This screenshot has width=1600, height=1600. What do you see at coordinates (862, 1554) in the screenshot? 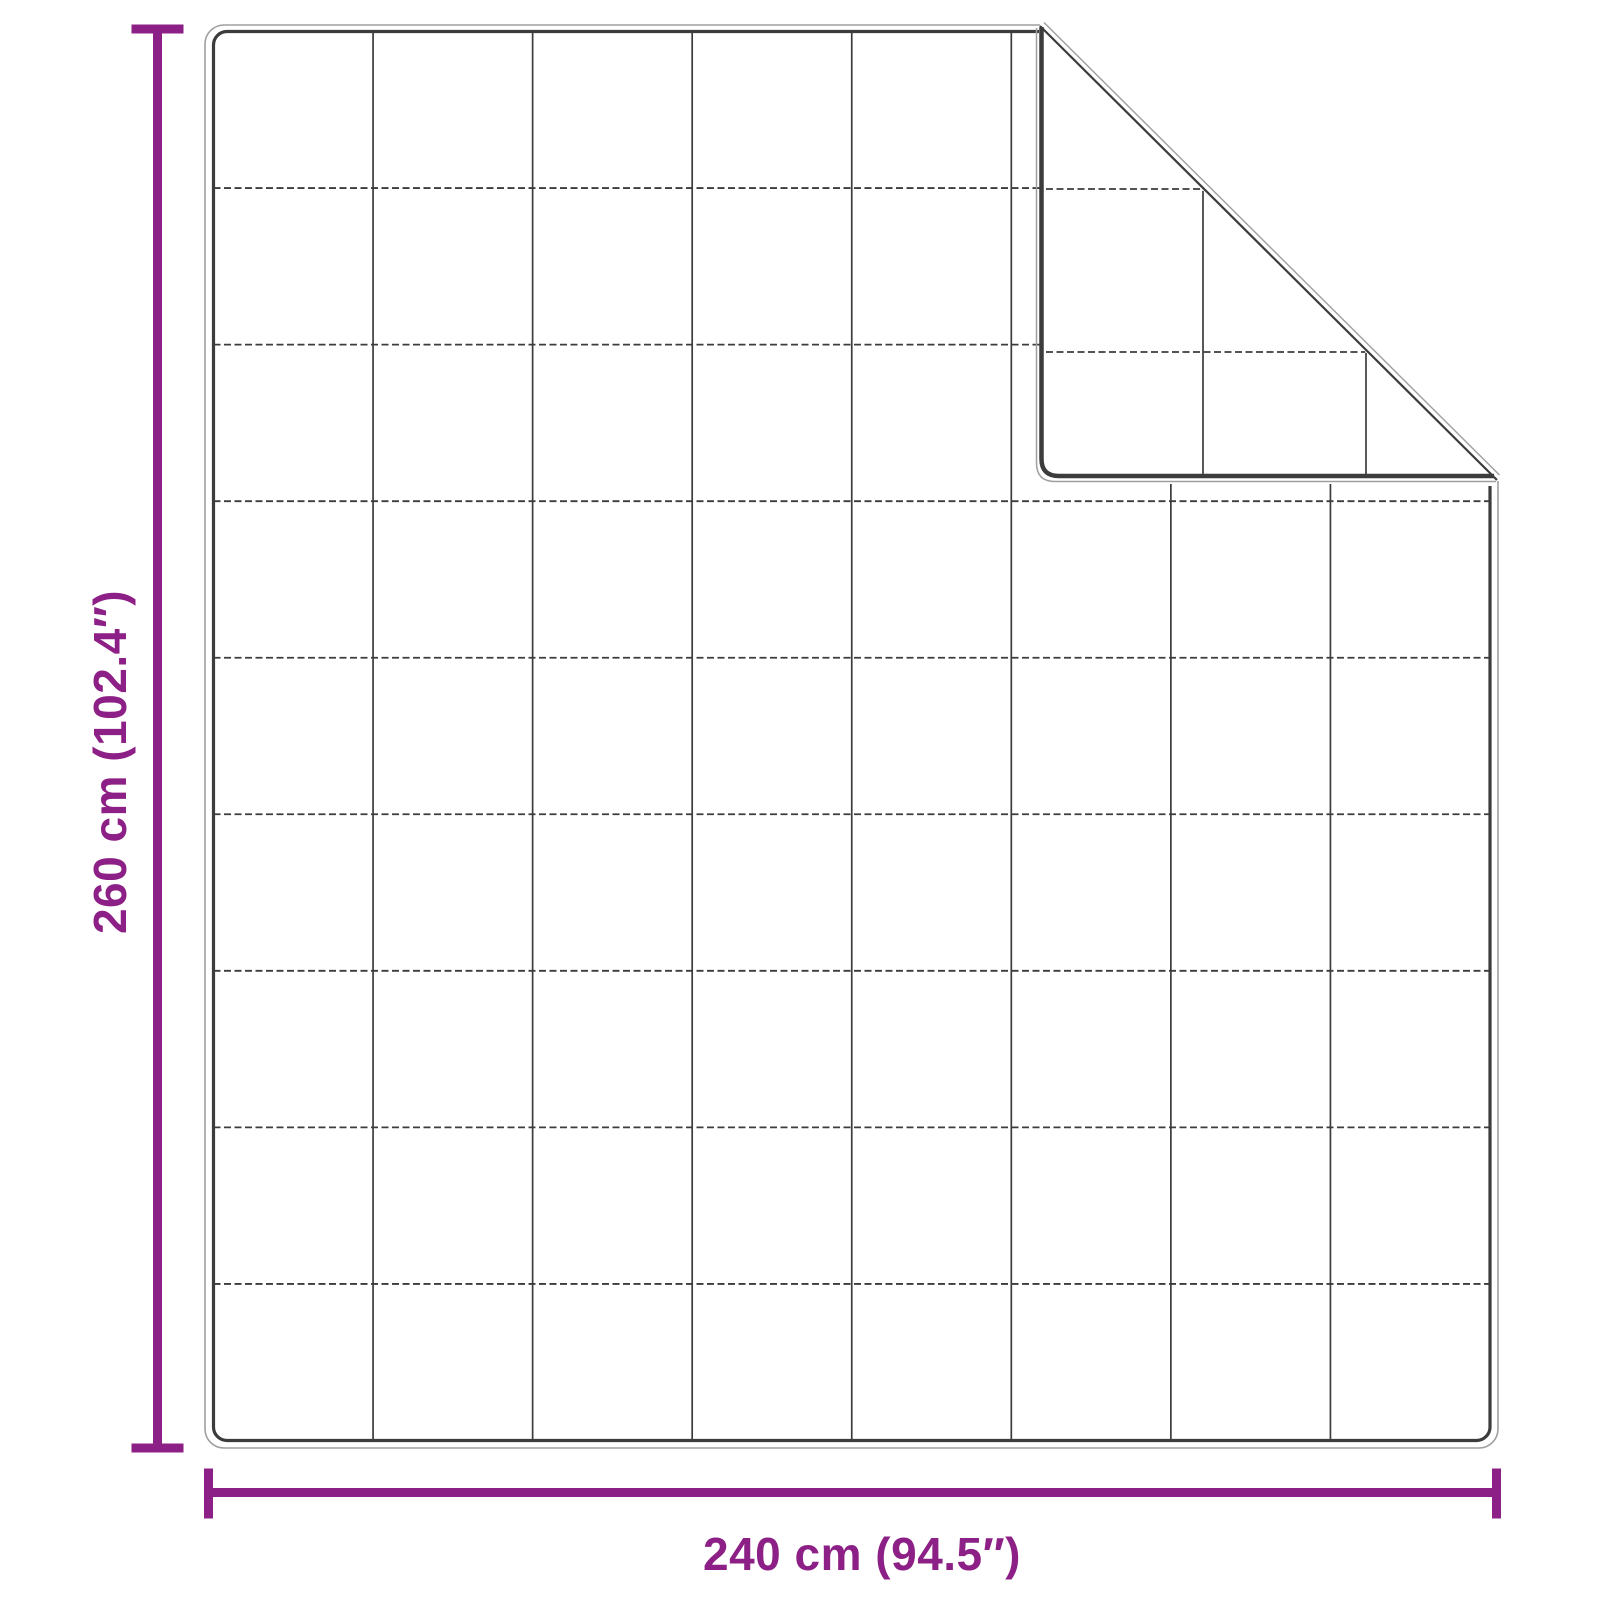
I see `width-dimension-label: 240 cm (94.5″)` at bounding box center [862, 1554].